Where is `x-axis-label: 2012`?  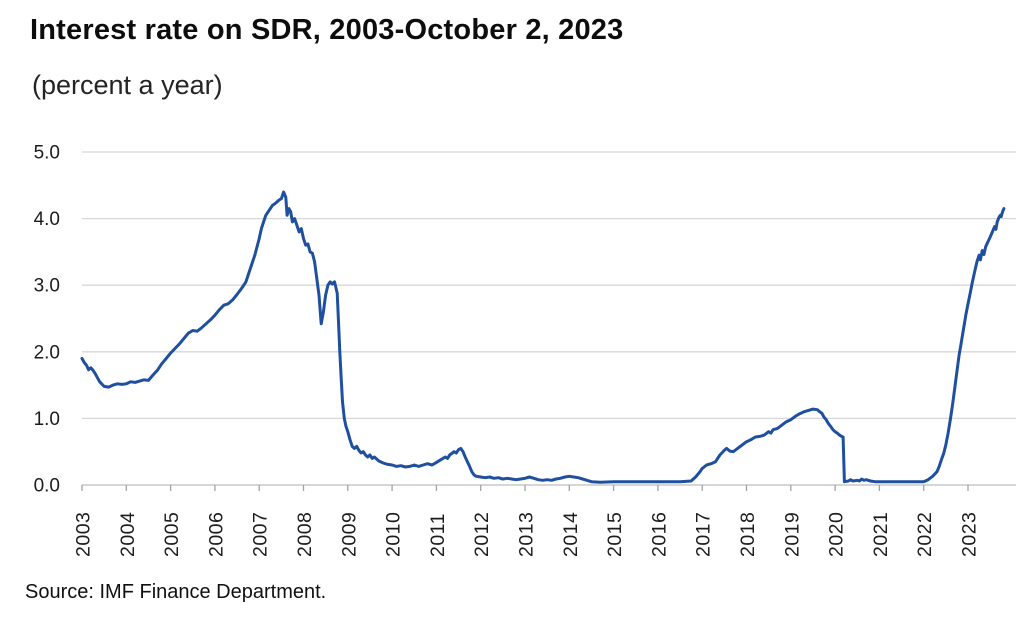
x-axis-label: 2012 is located at coordinates (482, 534).